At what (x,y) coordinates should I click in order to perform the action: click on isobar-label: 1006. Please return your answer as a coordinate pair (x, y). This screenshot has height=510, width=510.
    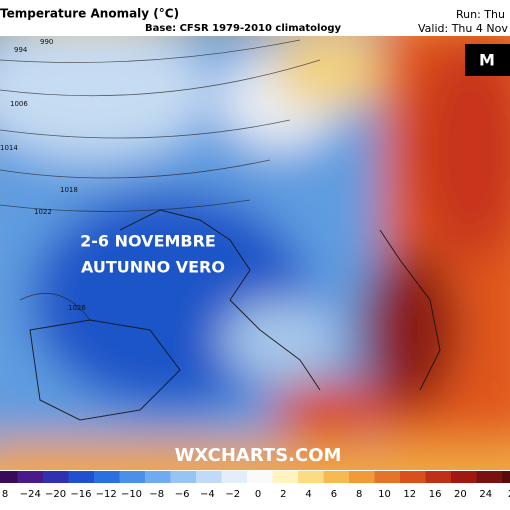
    Looking at the image, I should click on (19, 104).